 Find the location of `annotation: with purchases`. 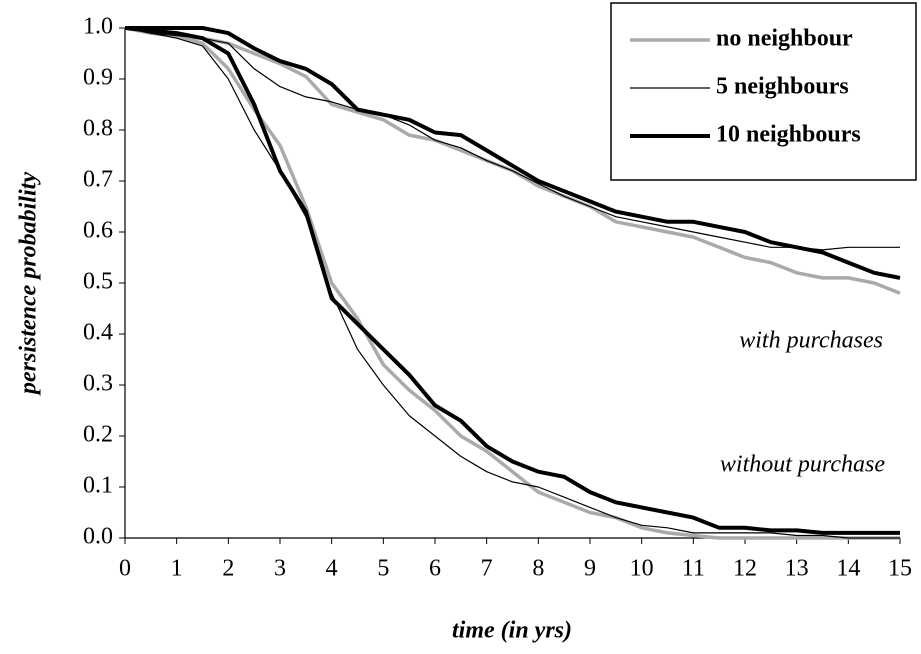

annotation: with purchases is located at coordinates (811, 341).